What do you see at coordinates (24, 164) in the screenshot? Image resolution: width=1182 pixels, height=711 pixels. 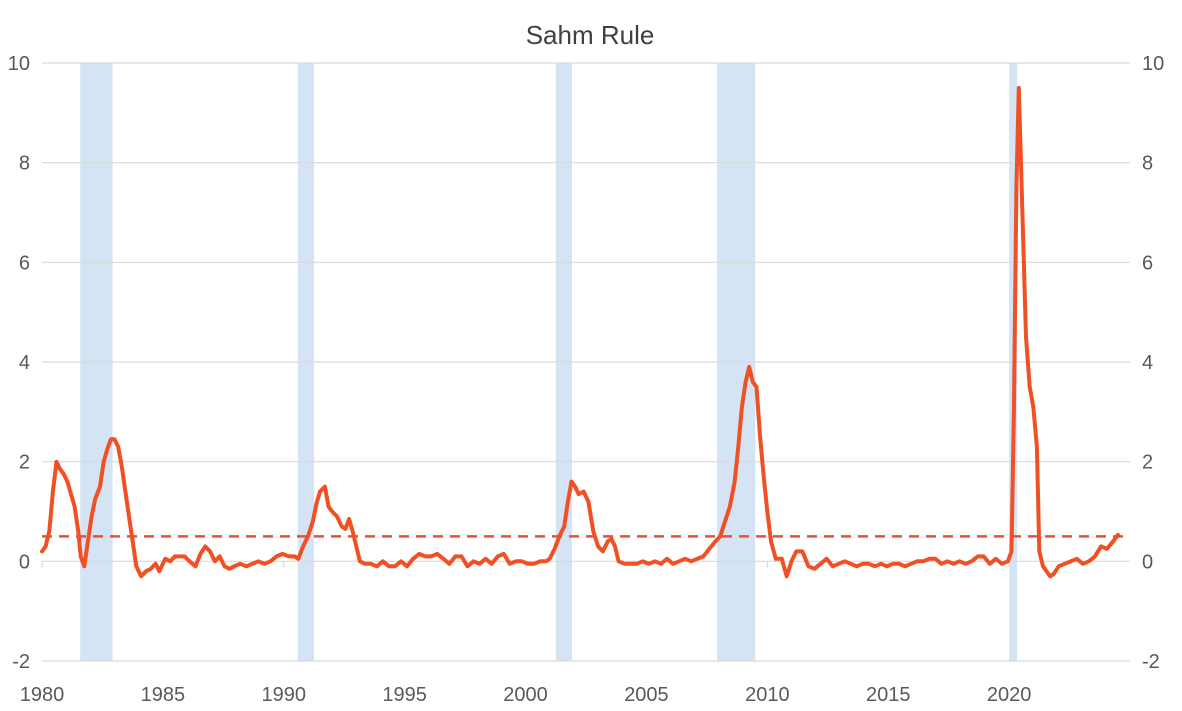 I see `y-tick-left-8: 8` at bounding box center [24, 164].